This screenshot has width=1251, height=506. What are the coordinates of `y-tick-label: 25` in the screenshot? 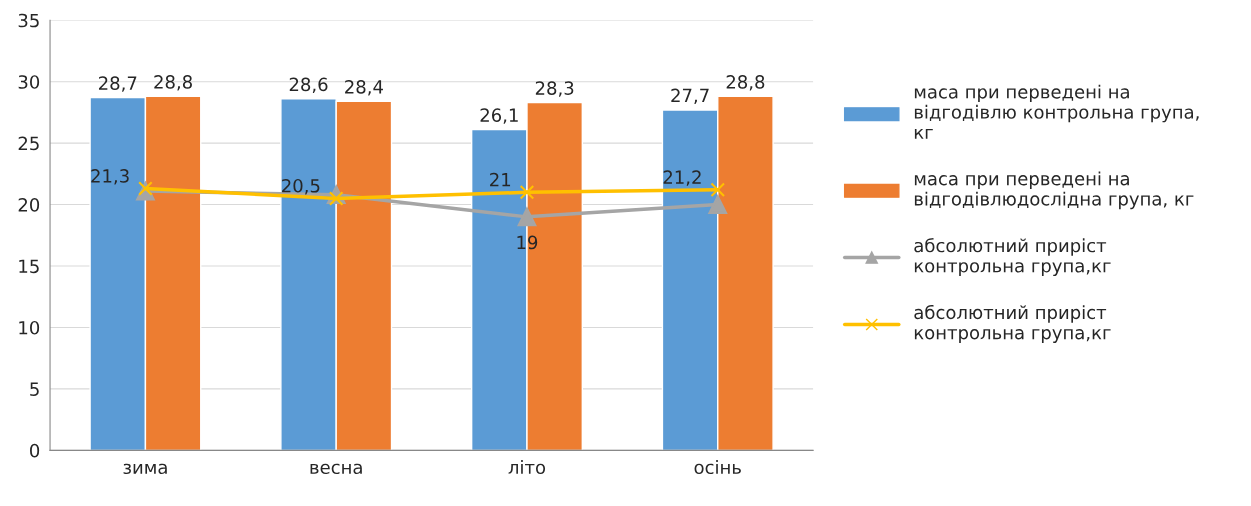 It's located at (28, 143).